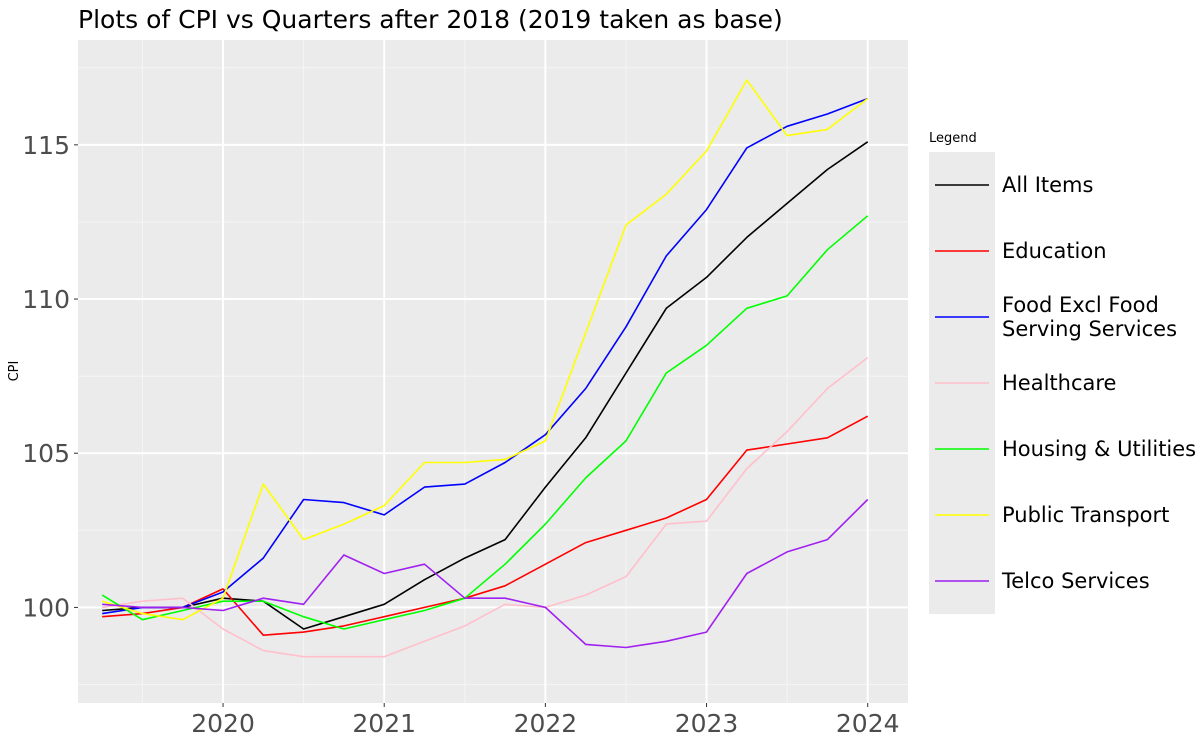 Image resolution: width=1200 pixels, height=743 pixels. Describe the element at coordinates (1089, 317) in the screenshot. I see `legend-label: Food Excl Food Serving Services` at that location.